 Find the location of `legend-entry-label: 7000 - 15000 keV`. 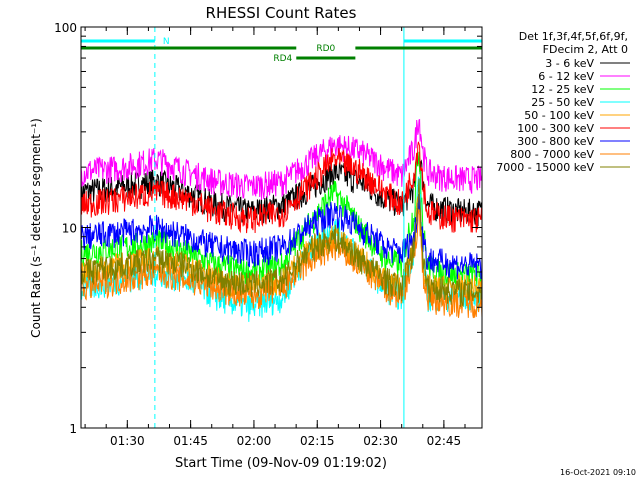

legend-entry-label: 7000 - 15000 keV is located at coordinates (545, 167).